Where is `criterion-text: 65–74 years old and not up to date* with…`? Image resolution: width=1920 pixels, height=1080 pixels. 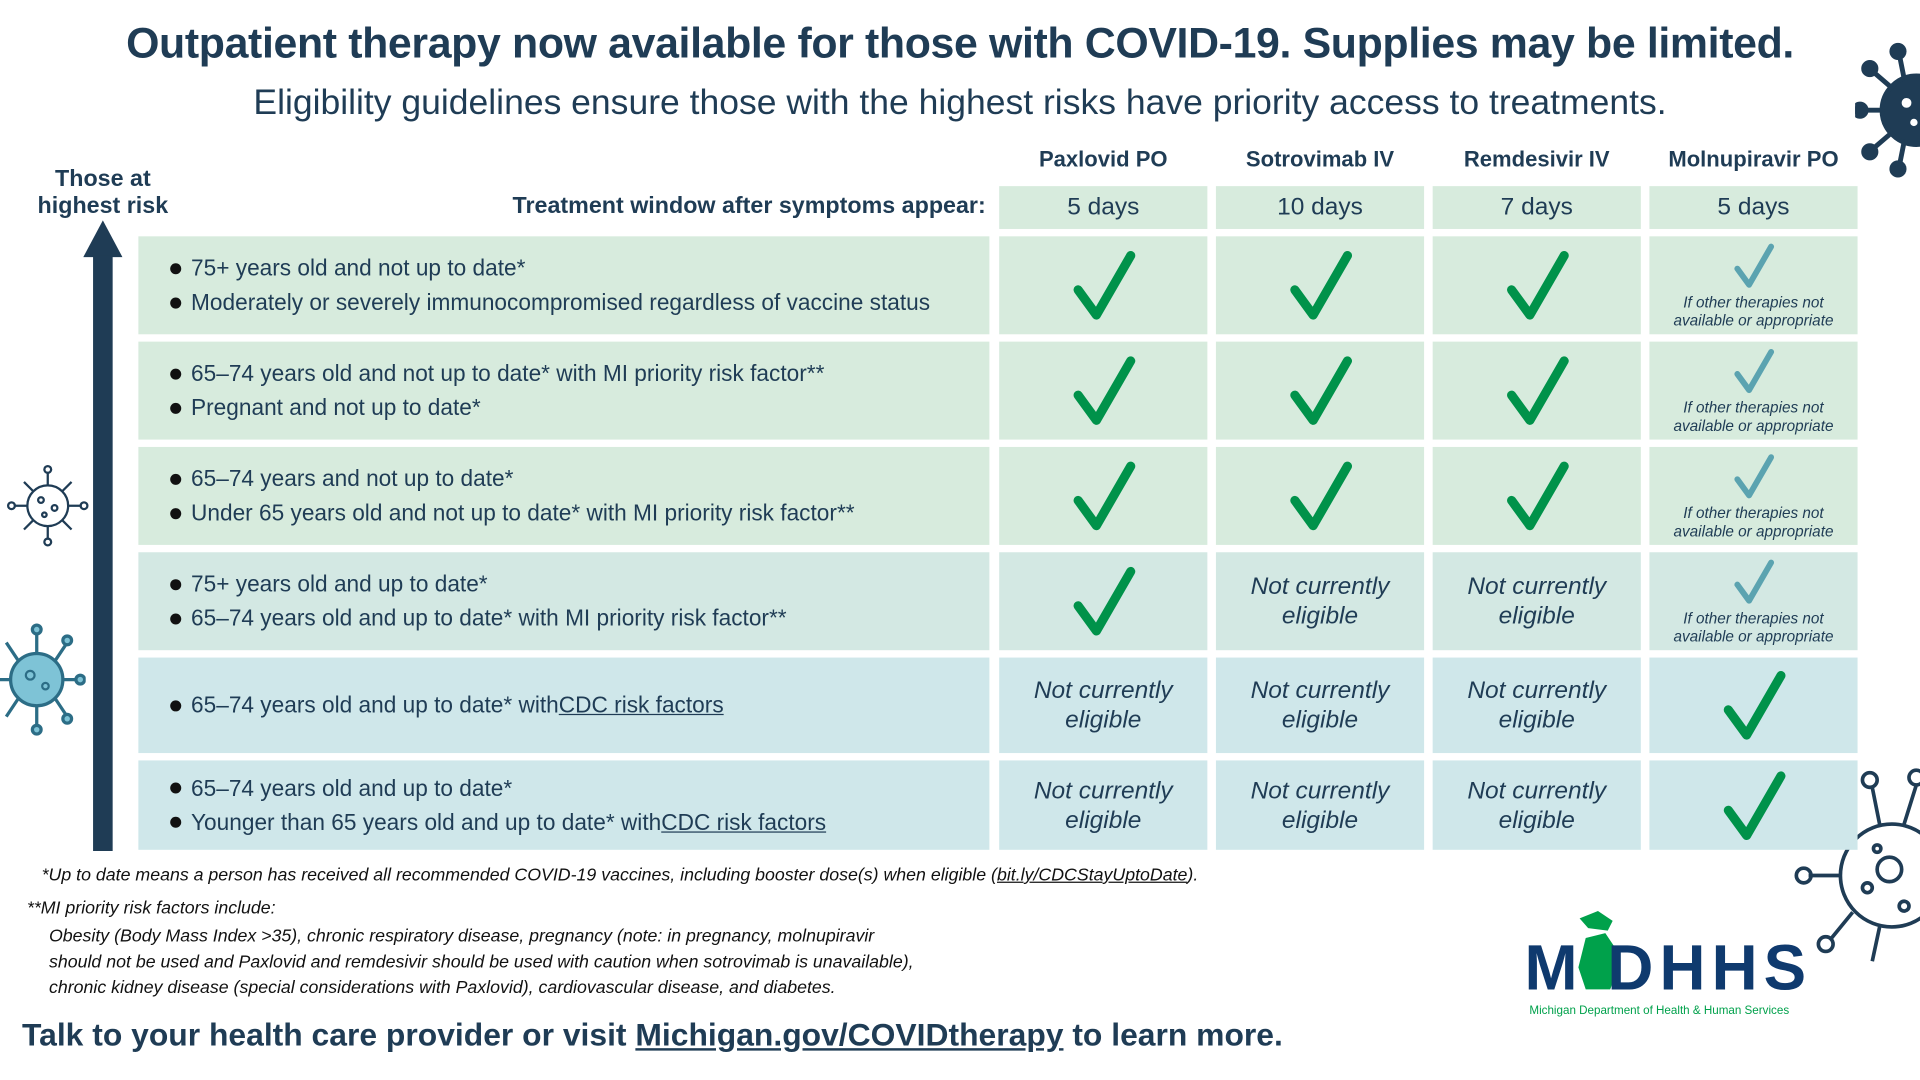 criterion-text: 65–74 years old and not up to date* with… is located at coordinates (508, 373).